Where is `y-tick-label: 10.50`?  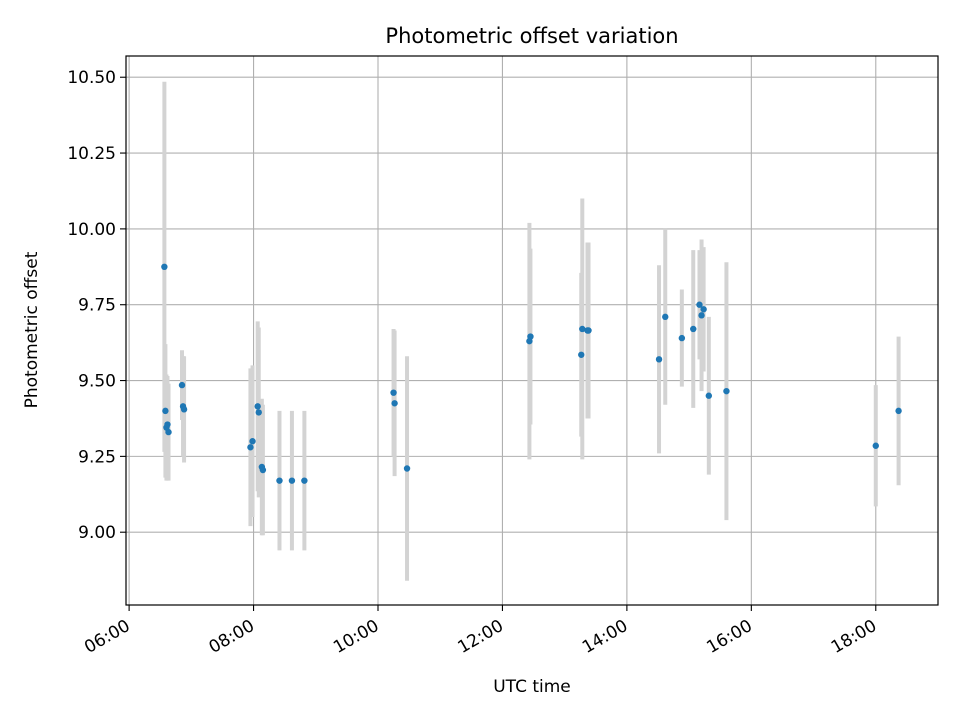 y-tick-label: 10.50 is located at coordinates (91, 78).